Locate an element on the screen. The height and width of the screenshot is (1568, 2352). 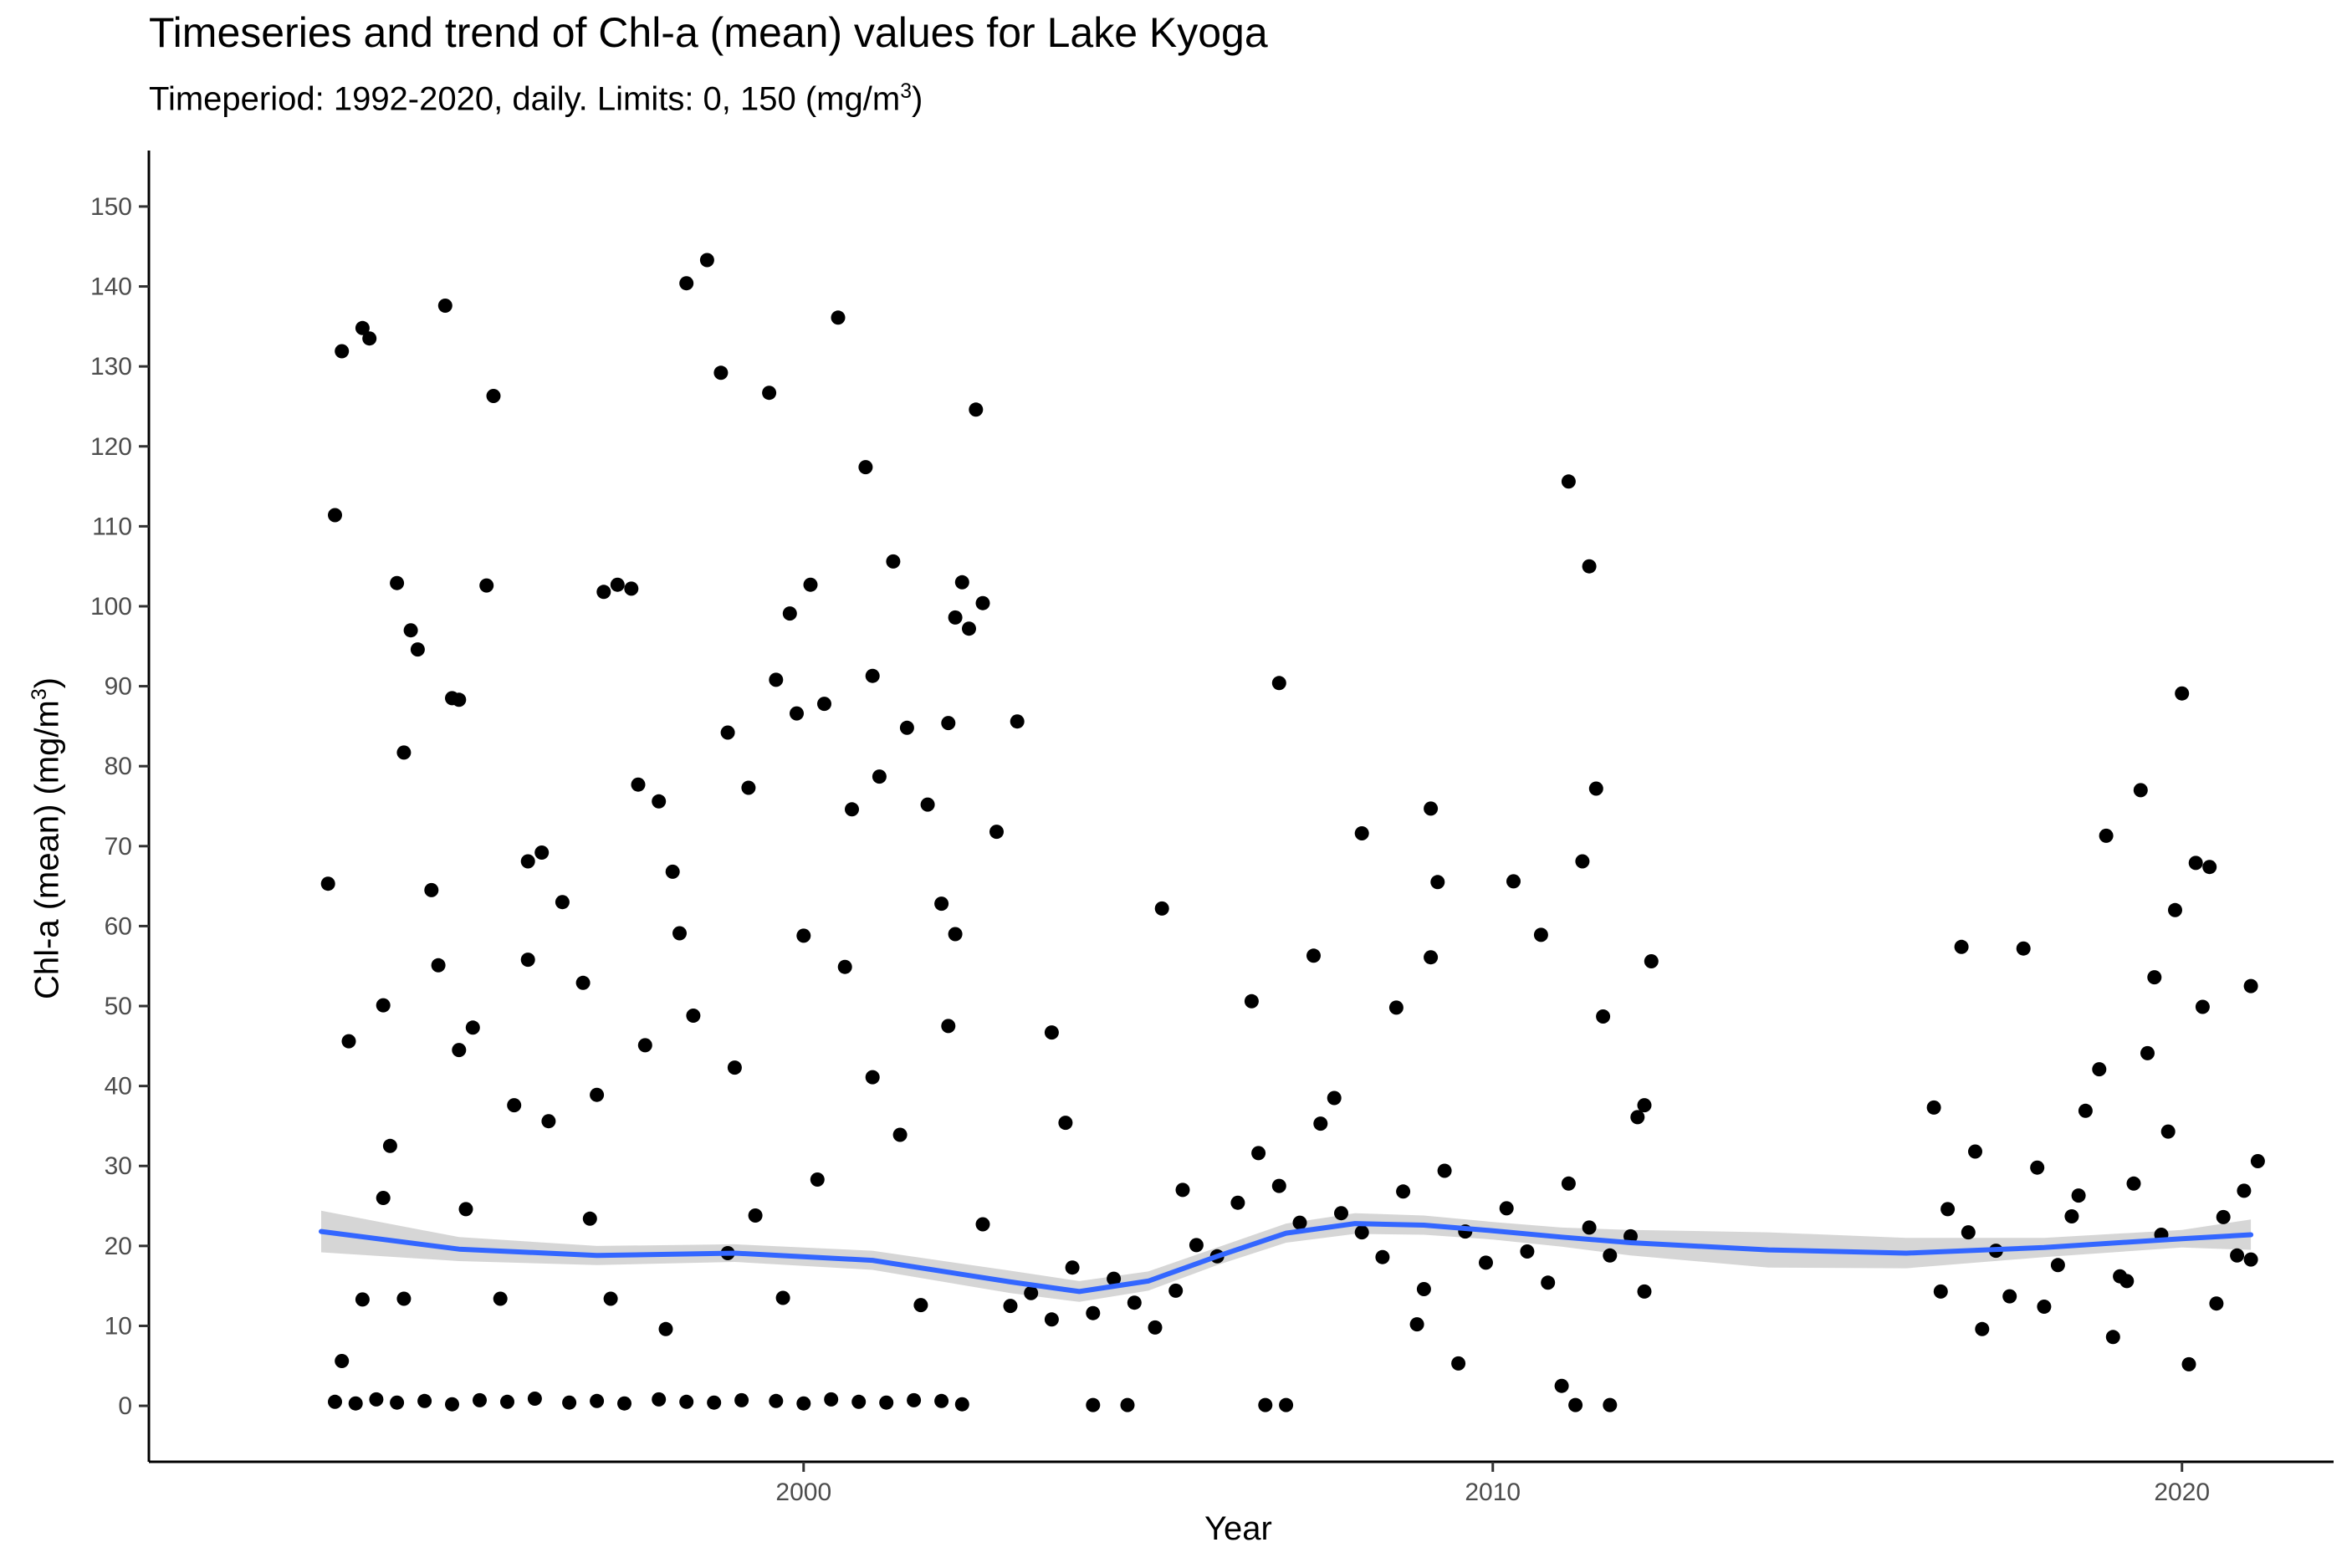
confidence-ribbon is located at coordinates (1286, 1256).